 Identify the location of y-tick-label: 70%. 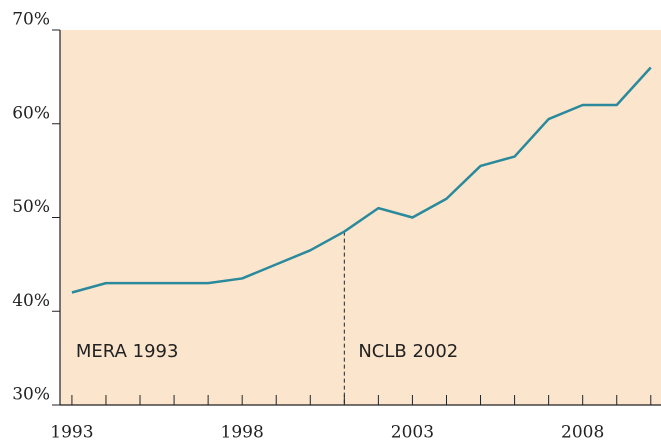
(31, 20).